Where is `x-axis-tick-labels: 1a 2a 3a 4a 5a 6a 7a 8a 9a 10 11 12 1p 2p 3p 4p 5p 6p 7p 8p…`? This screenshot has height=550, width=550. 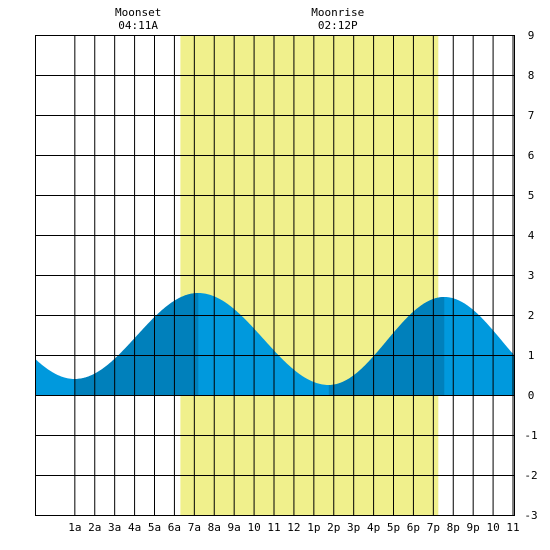
x-axis-tick-labels: 1a 2a 3a 4a 5a 6a 7a 8a 9a 10 11 12 1p 2p 3p 4p 5p 6p 7p 8p… is located at coordinates (293, 527).